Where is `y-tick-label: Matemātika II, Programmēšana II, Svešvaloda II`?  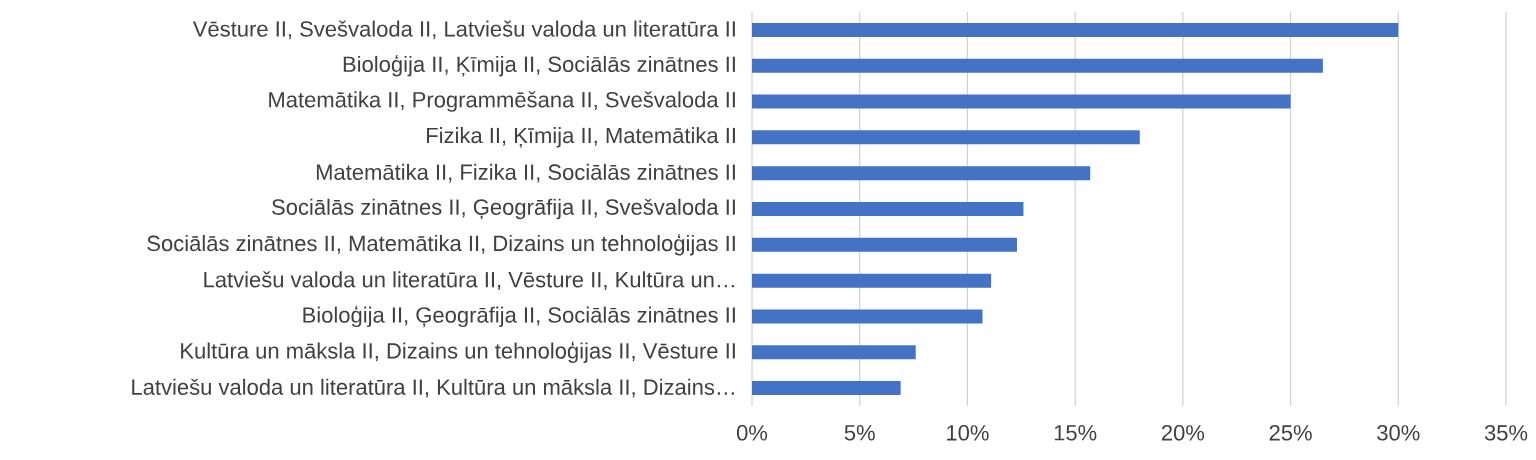
y-tick-label: Matemātika II, Programmēšana II, Svešvaloda II is located at coordinates (502, 101).